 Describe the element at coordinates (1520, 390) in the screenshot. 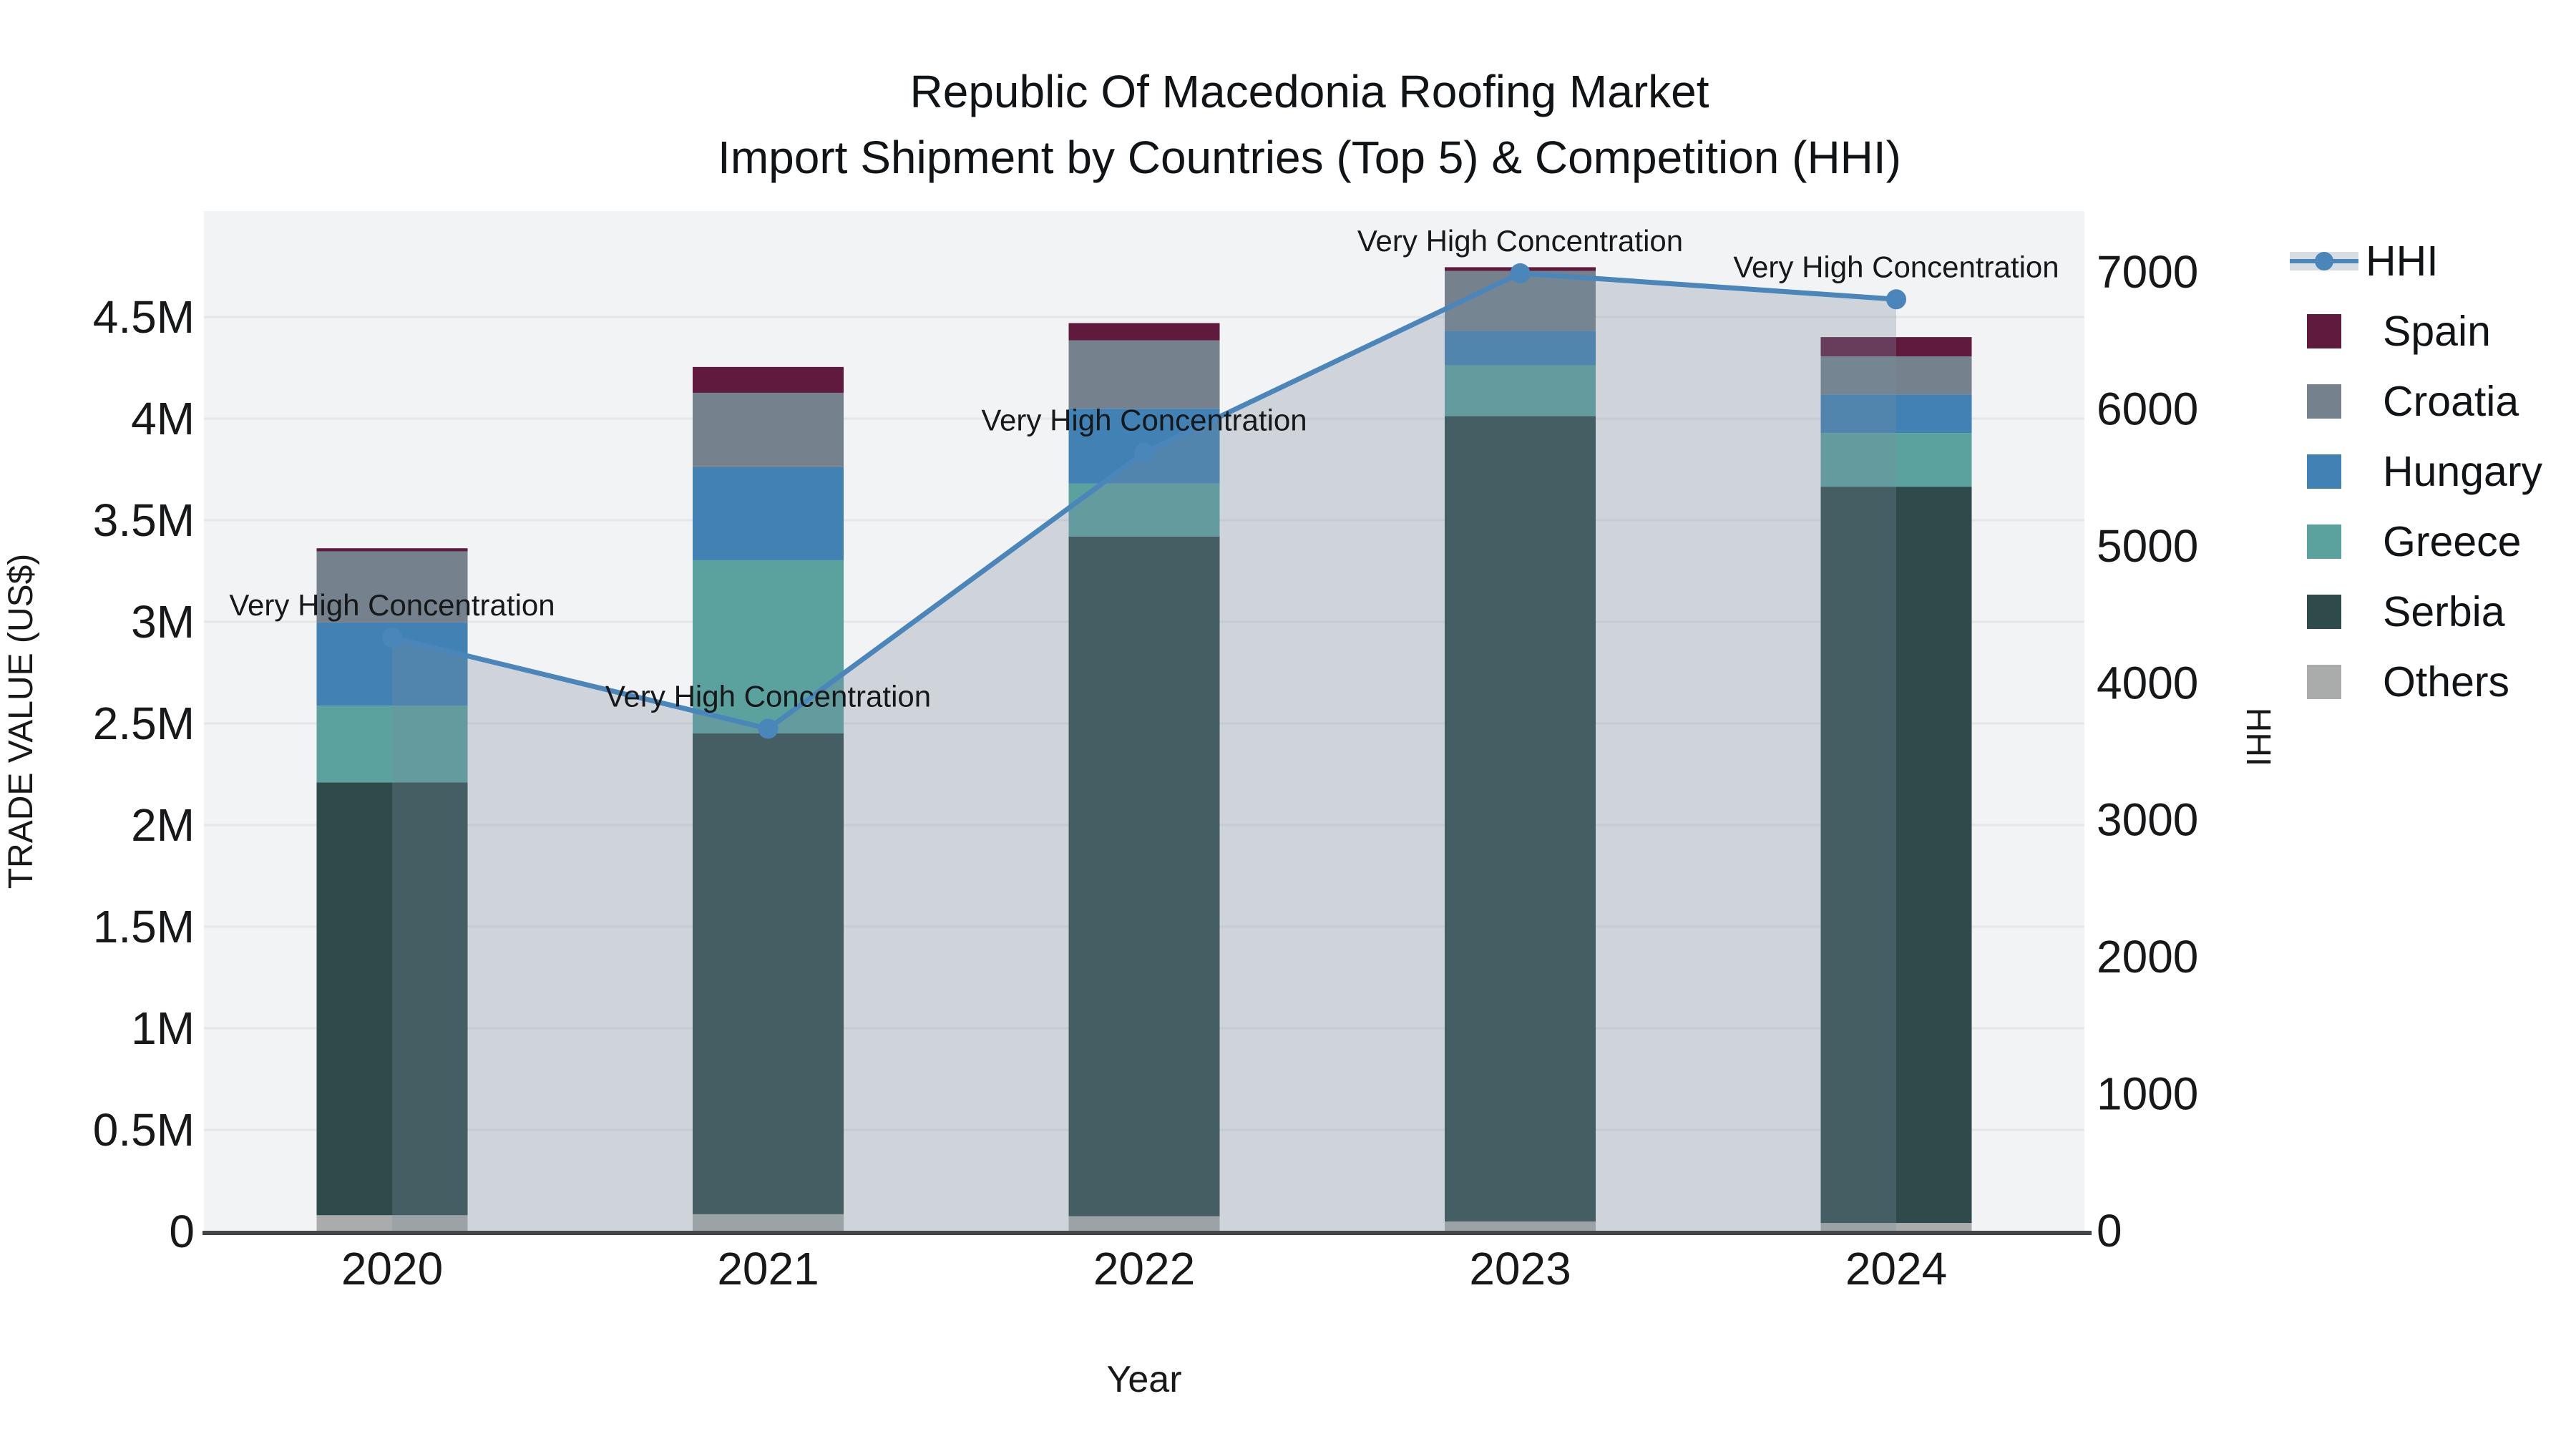

I see `bar-segment-greece-2023` at that location.